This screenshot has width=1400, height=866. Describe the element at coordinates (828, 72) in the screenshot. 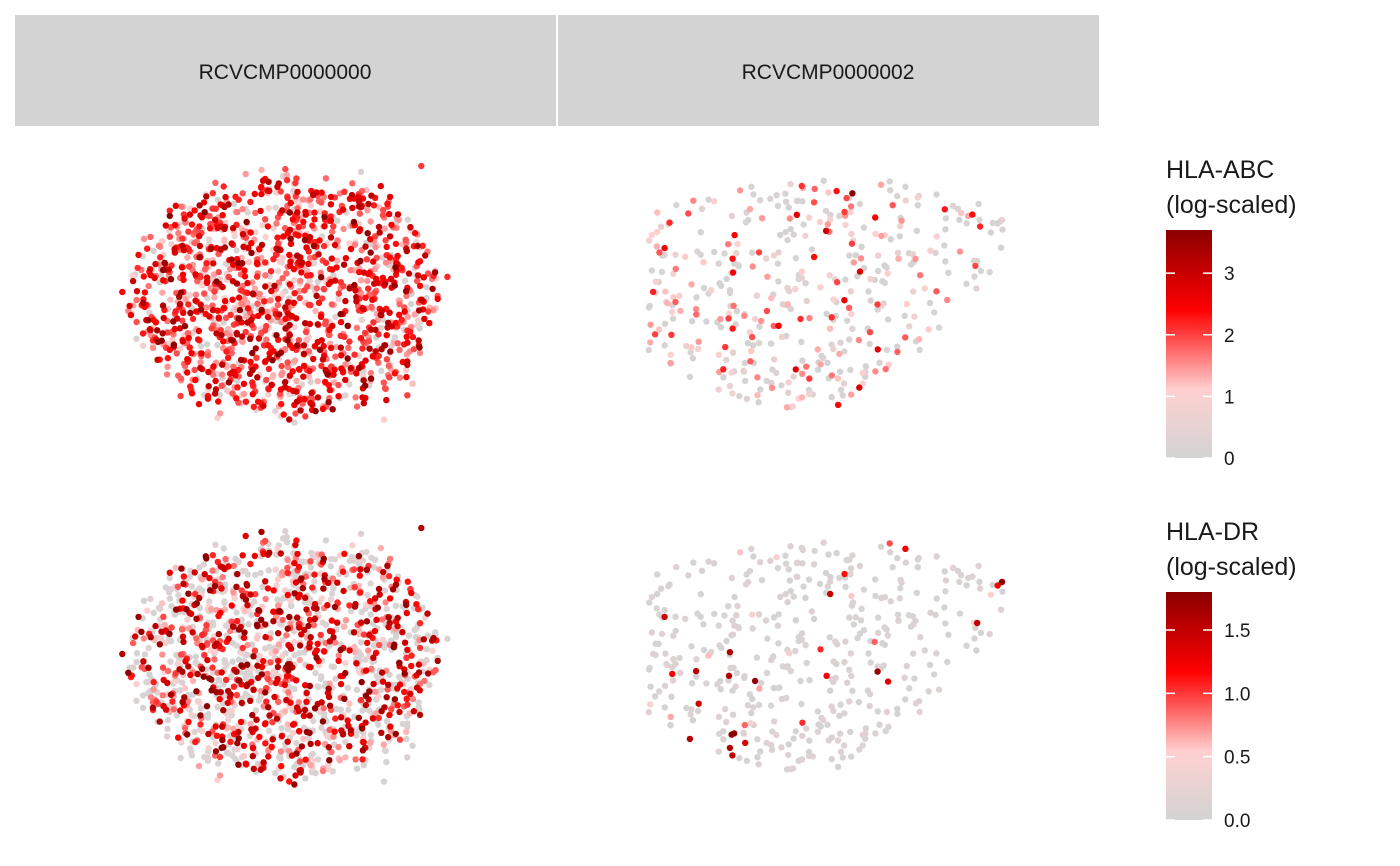

I see `facet-strip-2-label: RCVCMP0000002` at that location.